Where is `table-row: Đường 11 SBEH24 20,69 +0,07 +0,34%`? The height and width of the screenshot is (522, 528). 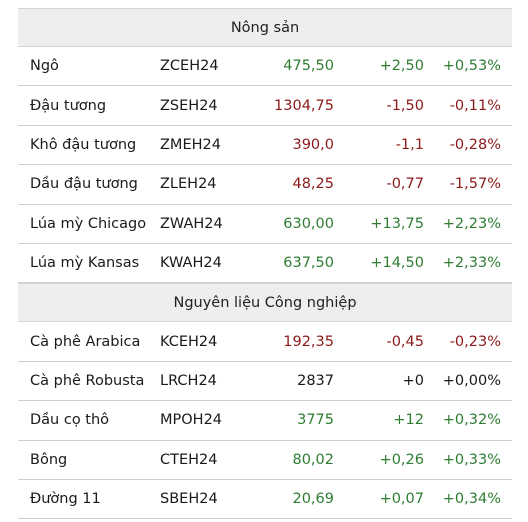
table-row: Đường 11 SBEH24 20,69 +0,07 +0,34% is located at coordinates (265, 500).